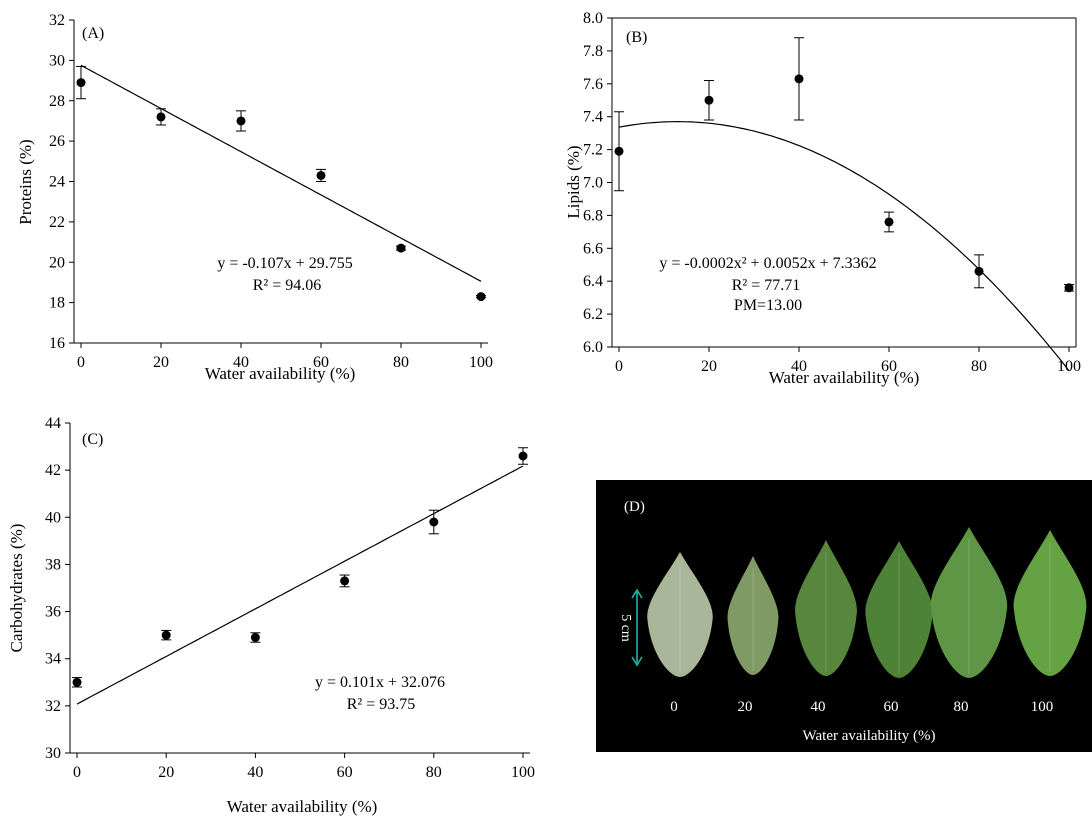 The height and width of the screenshot is (823, 1092). Describe the element at coordinates (57, 343) in the screenshot. I see `y-tick-label: 16` at that location.